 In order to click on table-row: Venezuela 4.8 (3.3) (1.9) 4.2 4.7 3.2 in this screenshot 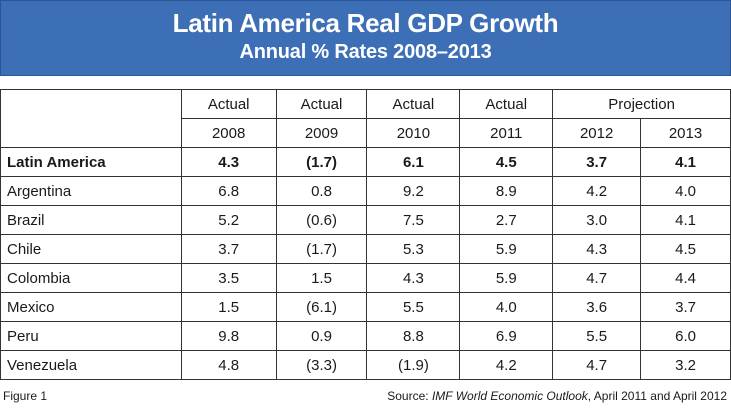, I will do `click(365, 365)`.